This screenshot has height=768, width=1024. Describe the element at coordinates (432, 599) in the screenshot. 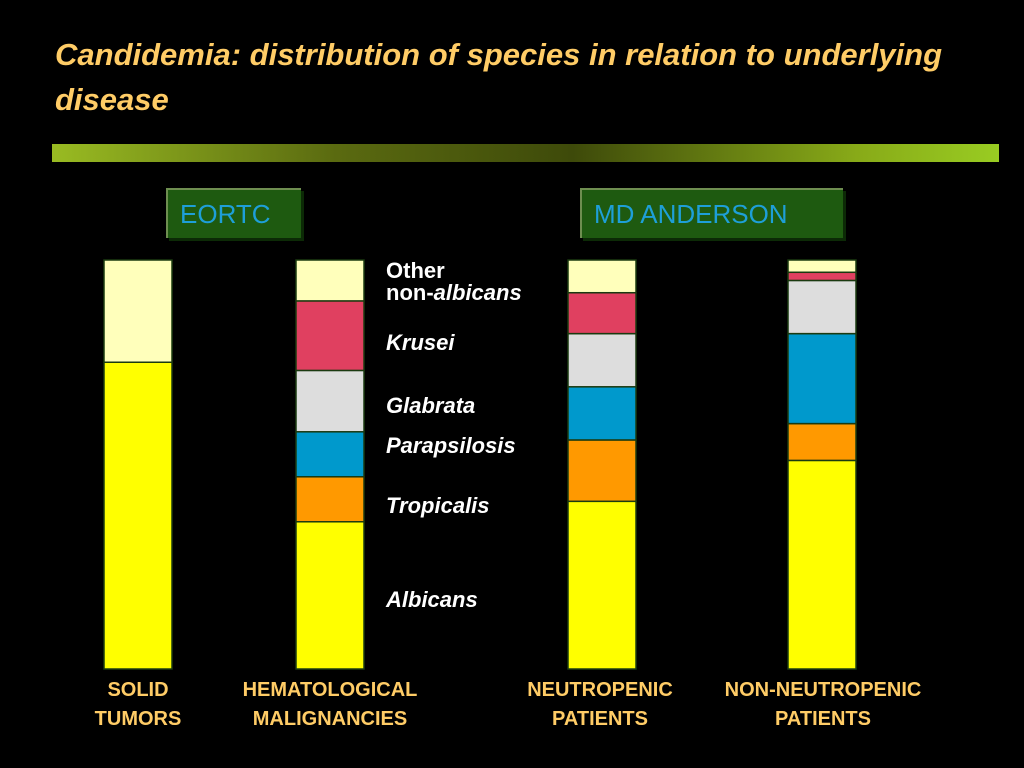

I see `legend-albicans: Albicans` at that location.